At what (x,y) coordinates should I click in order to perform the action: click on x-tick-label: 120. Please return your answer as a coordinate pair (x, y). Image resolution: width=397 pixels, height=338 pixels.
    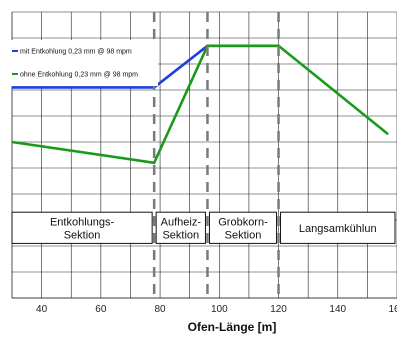
    Looking at the image, I should click on (278, 309).